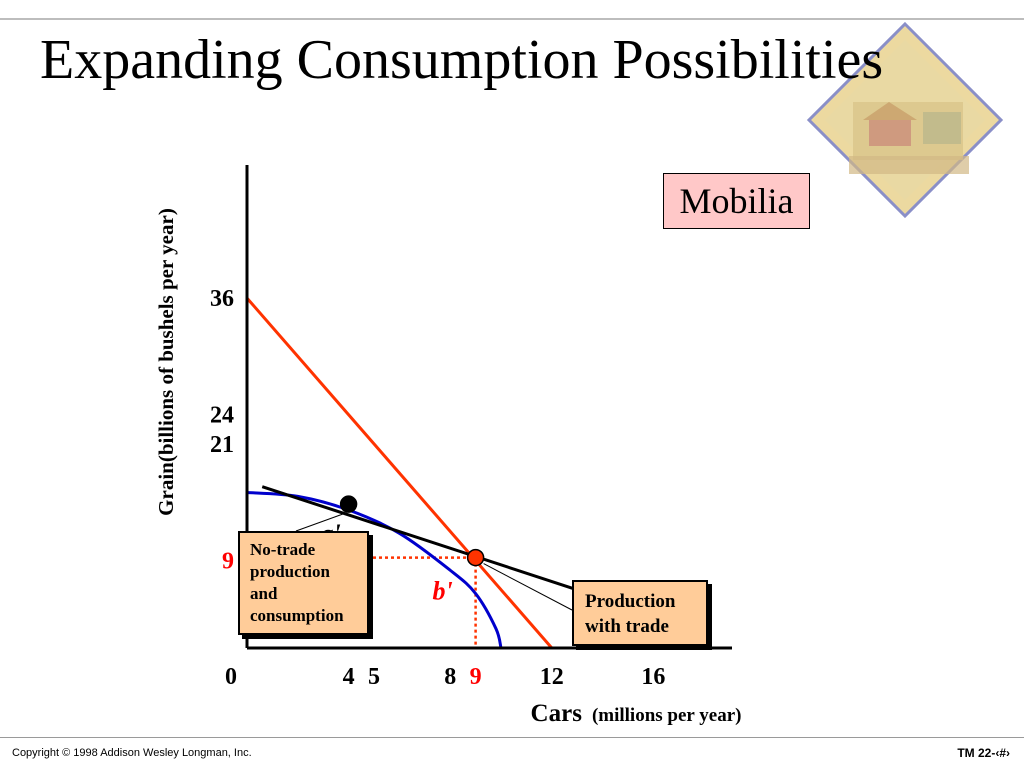 The image size is (1024, 768). What do you see at coordinates (640, 613) in the screenshot?
I see `callout-with-trade: Production with trade` at bounding box center [640, 613].